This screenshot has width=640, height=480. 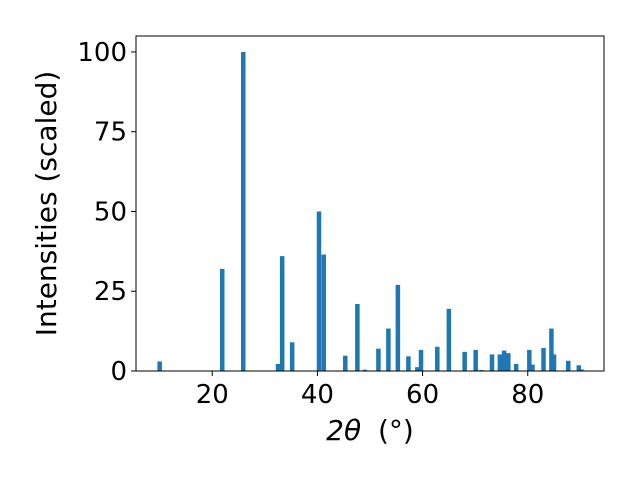 What do you see at coordinates (370, 430) in the screenshot?
I see `x-axis-label: 2θ (°)` at bounding box center [370, 430].